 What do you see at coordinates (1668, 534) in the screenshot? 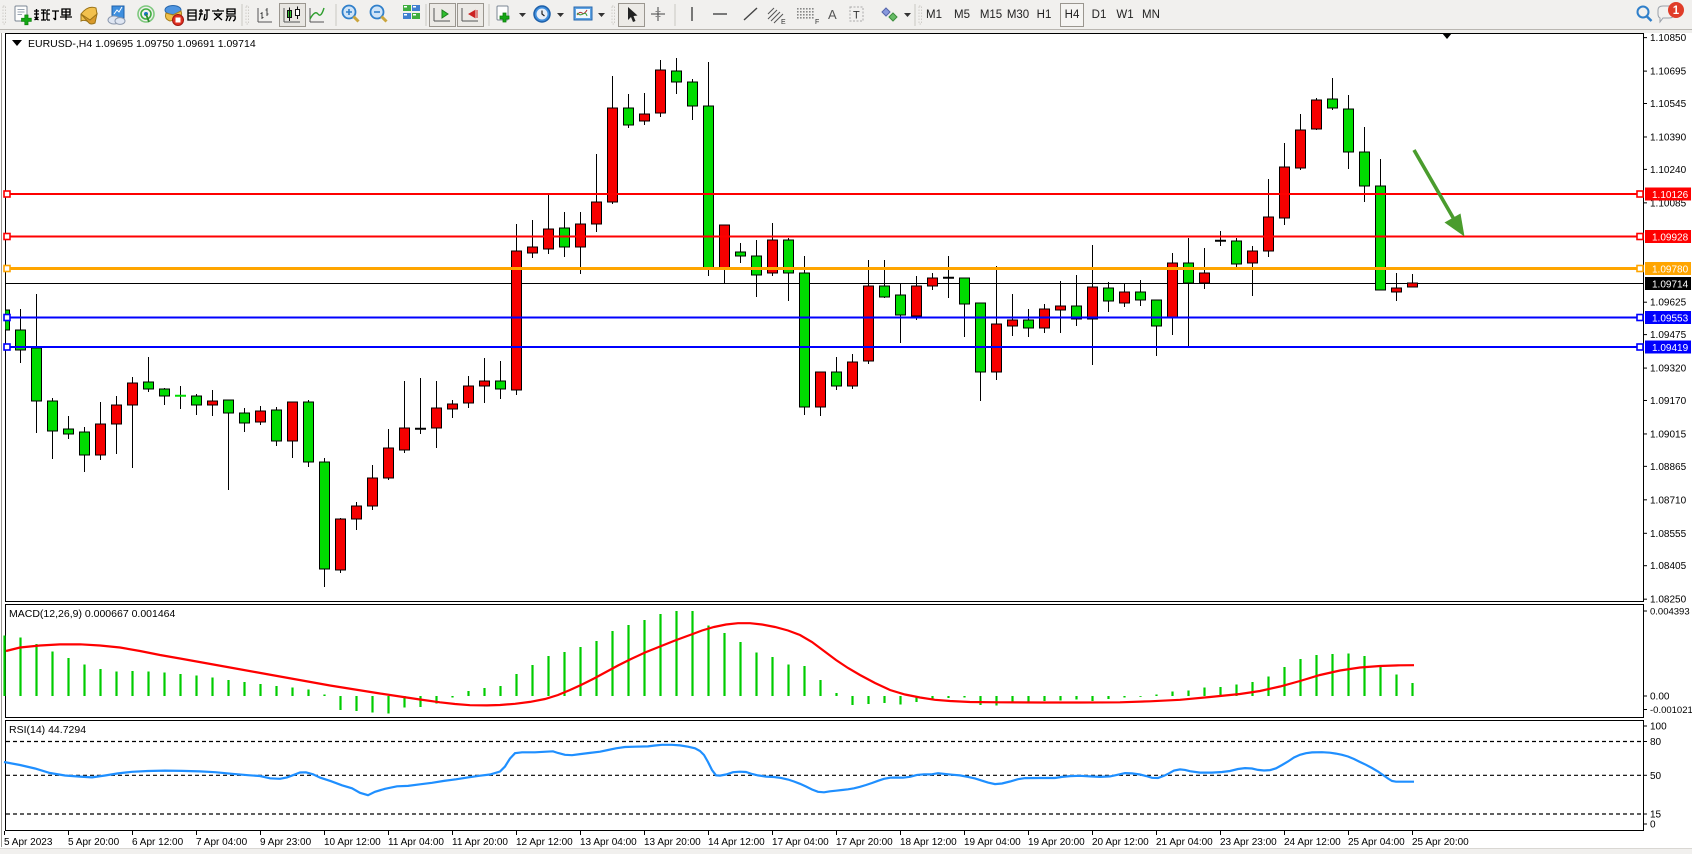
I see `svg-text: 1.08555` at bounding box center [1668, 534].